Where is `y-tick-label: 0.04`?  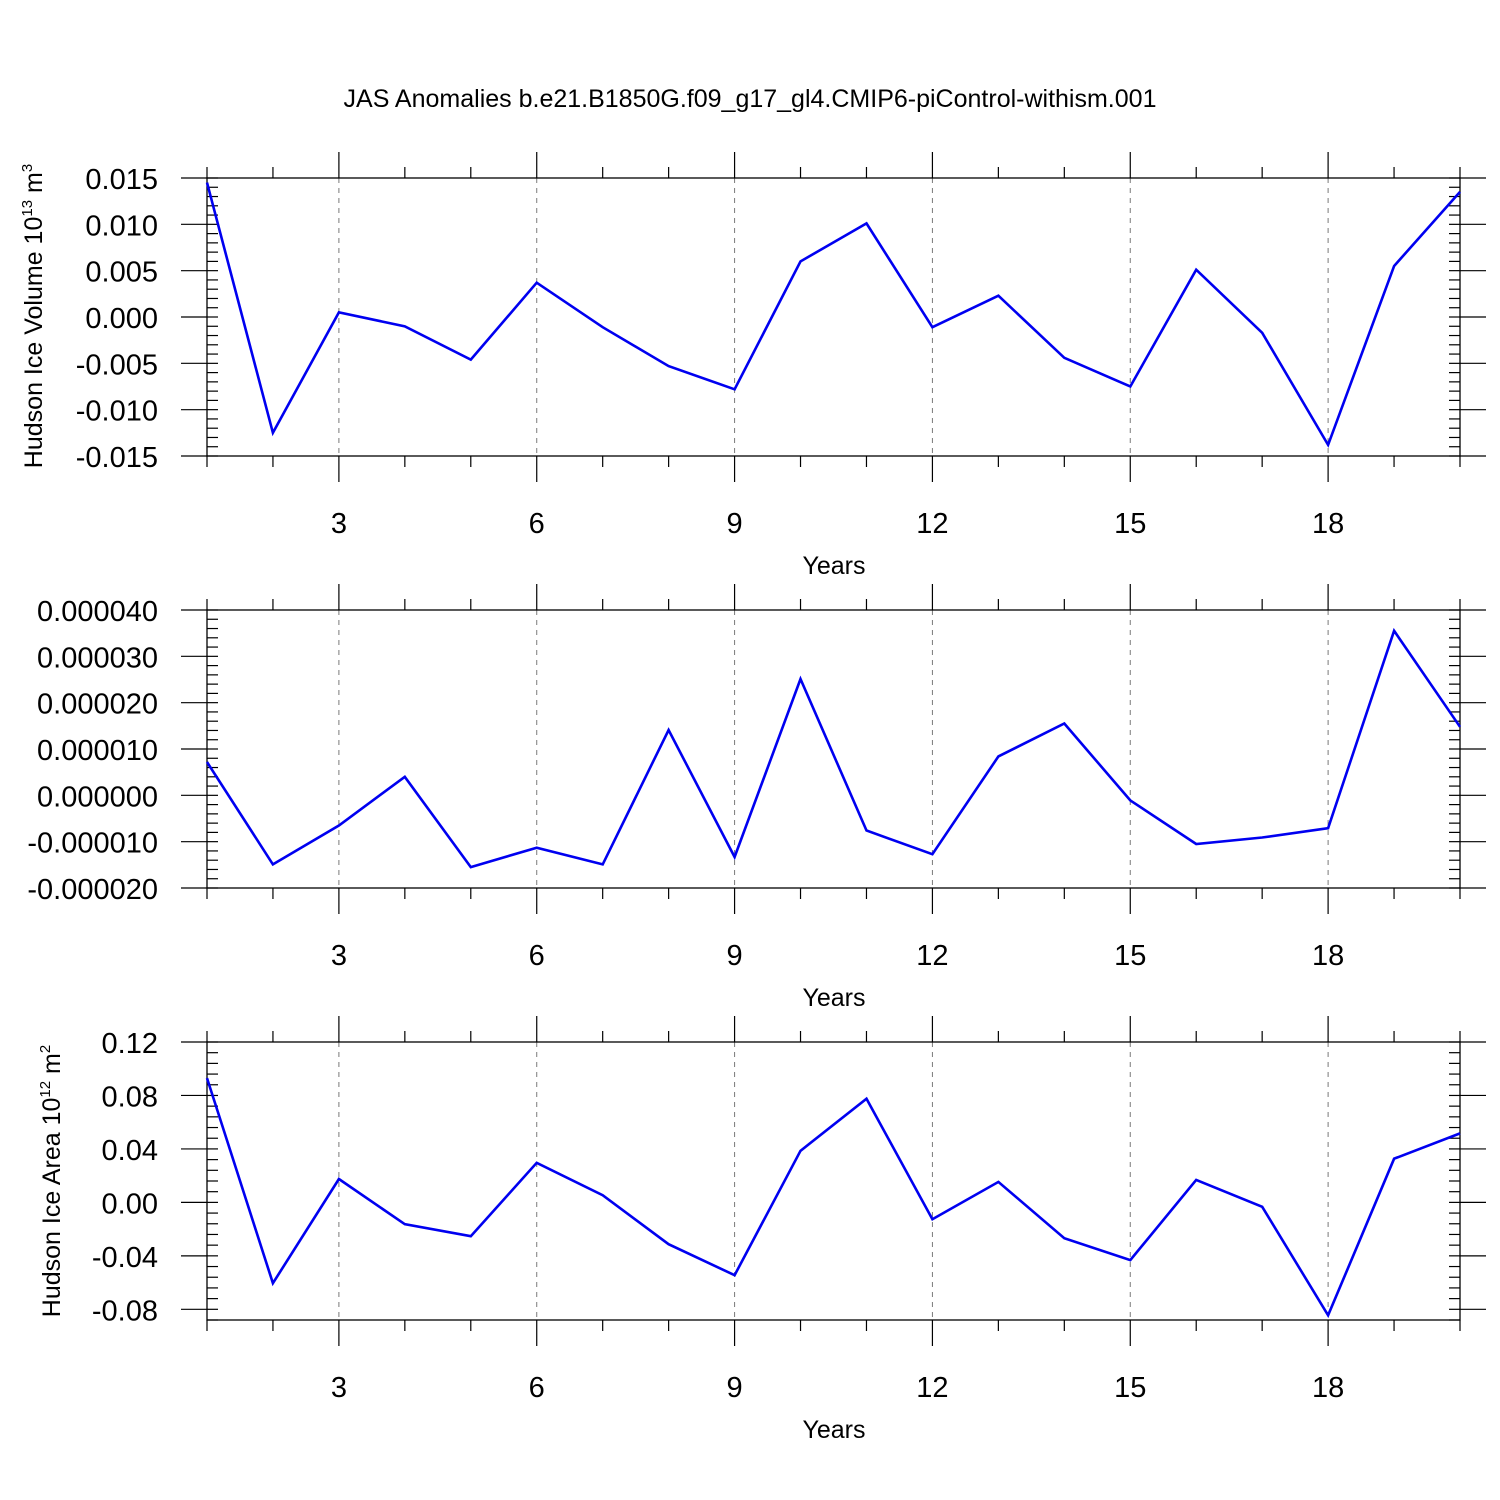 y-tick-label: 0.04 is located at coordinates (130, 1151).